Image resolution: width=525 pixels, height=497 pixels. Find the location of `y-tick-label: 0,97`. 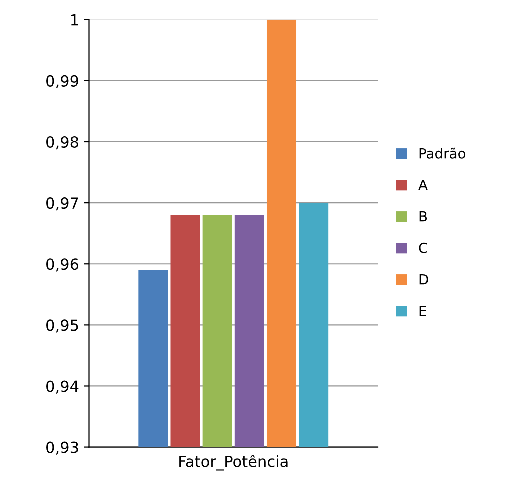

y-tick-label: 0,97 is located at coordinates (62, 204).